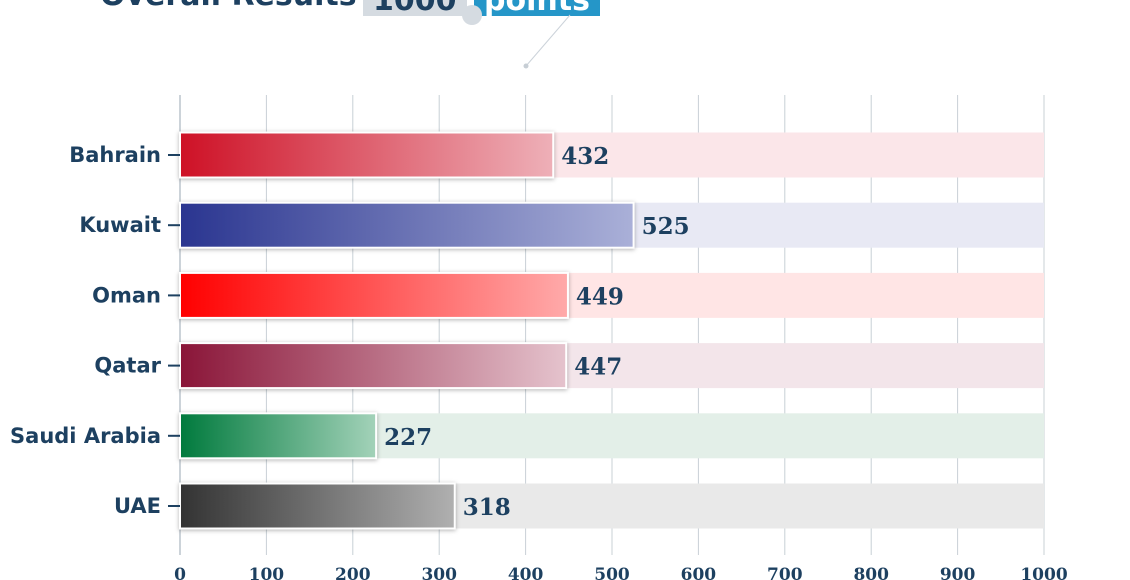 This screenshot has height=580, width=1130. I want to click on category-label: Oman, so click(126, 295).